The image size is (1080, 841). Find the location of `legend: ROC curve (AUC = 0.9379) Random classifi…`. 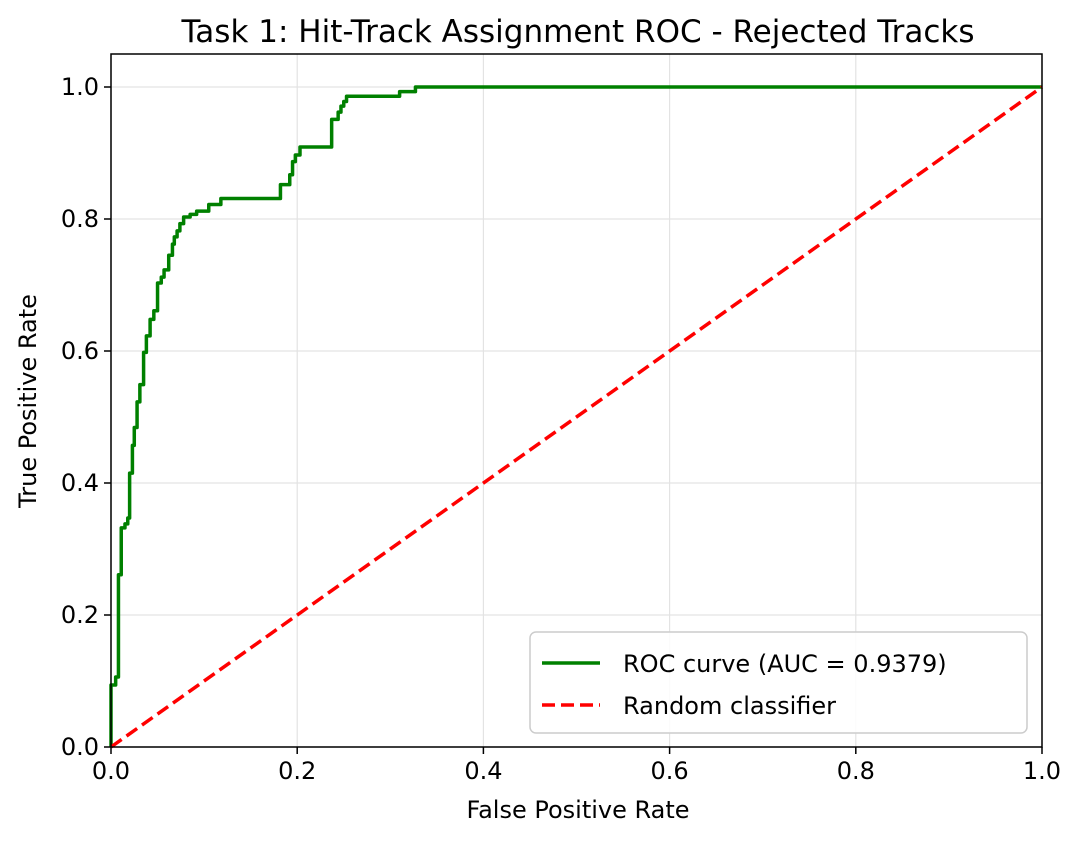

legend: ROC curve (AUC = 0.9379) Random classifi… is located at coordinates (778, 682).